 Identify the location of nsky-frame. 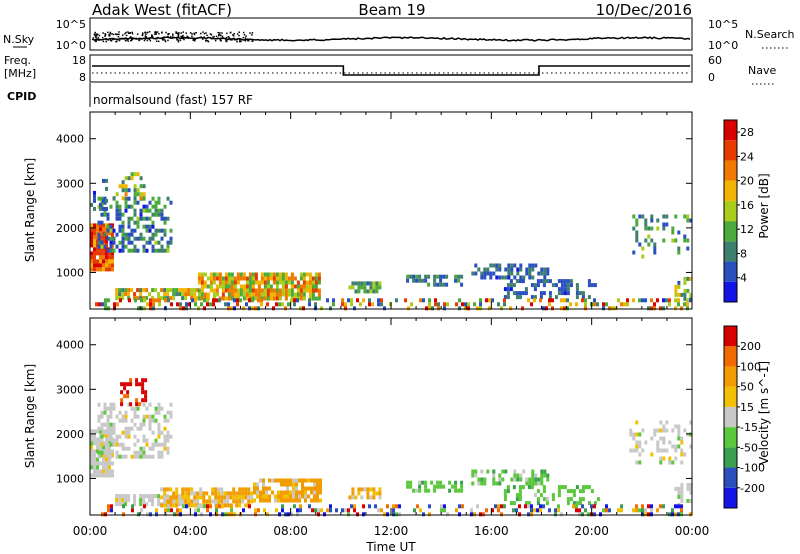
(391, 34).